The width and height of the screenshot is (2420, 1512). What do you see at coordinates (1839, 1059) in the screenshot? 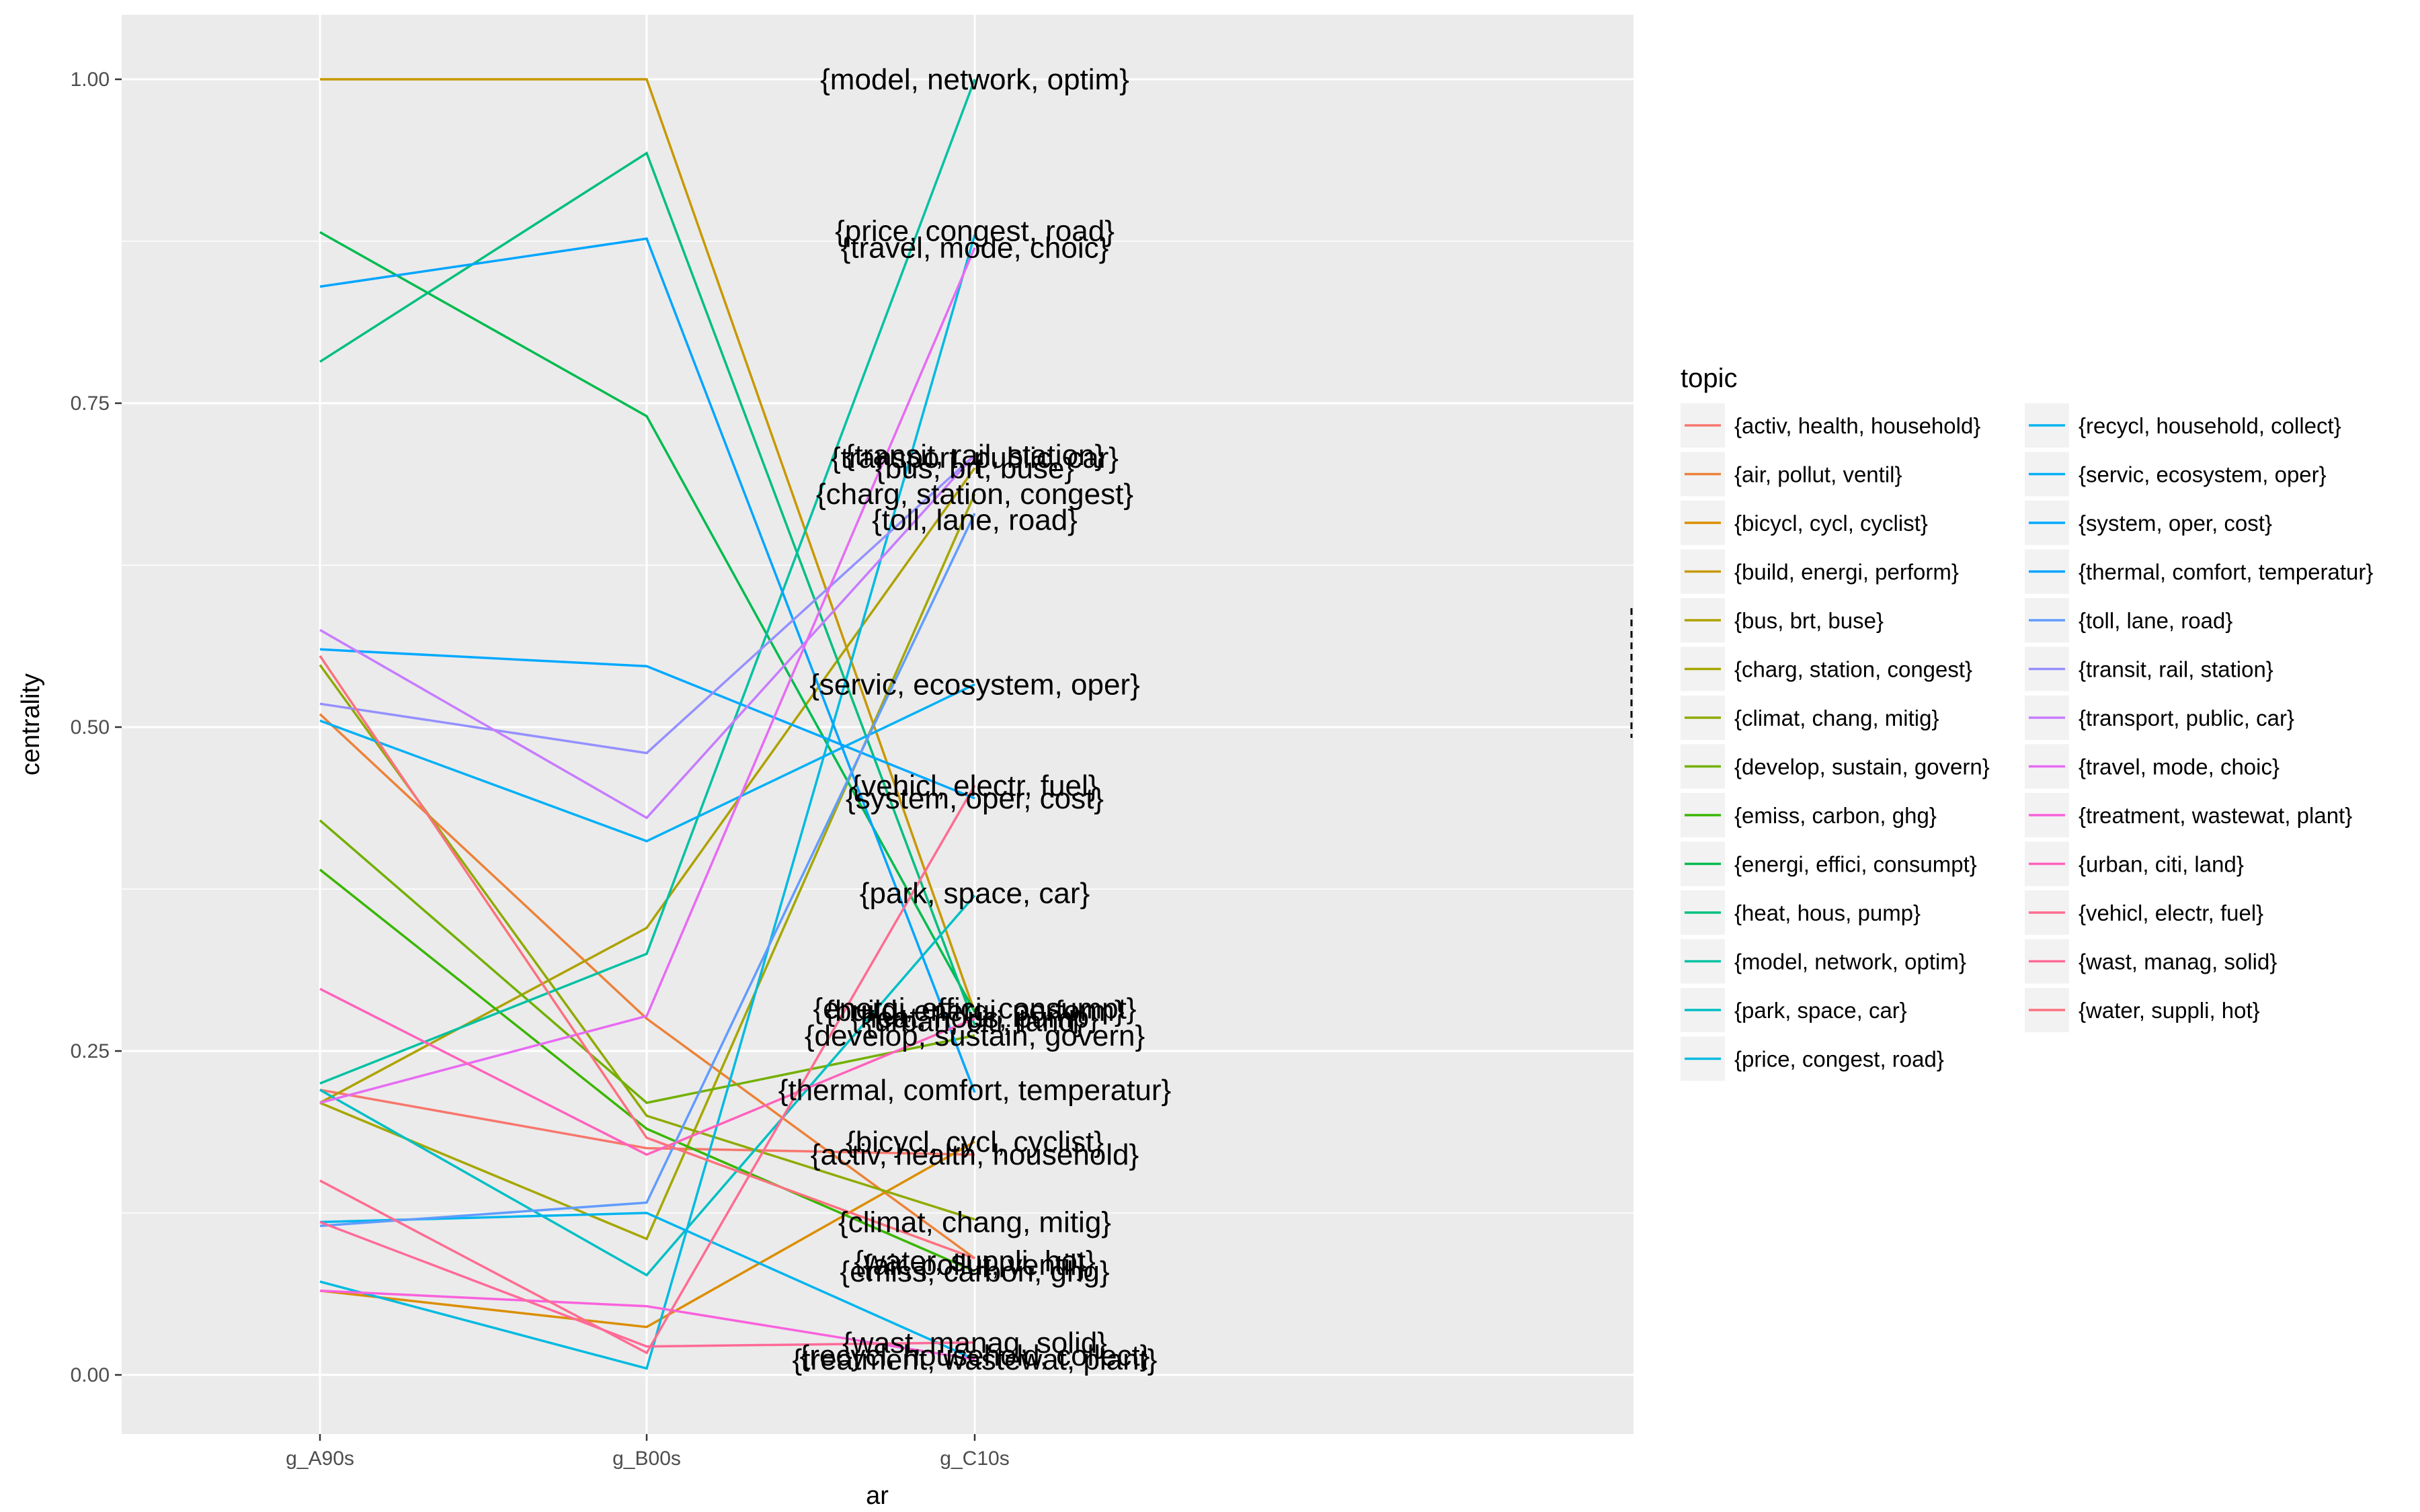
I see `legend-label: {price, congest, road}` at bounding box center [1839, 1059].